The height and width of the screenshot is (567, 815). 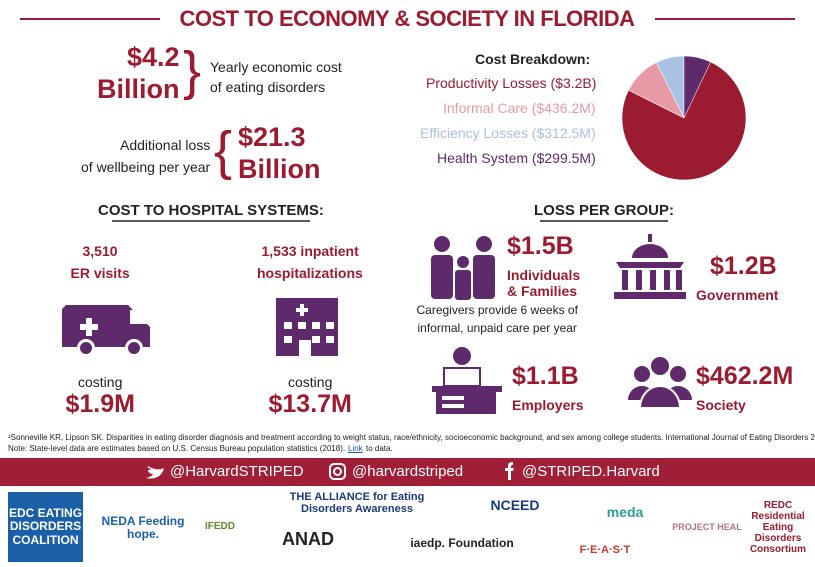 I want to click on stat-label: ER visits, so click(x=100, y=273).